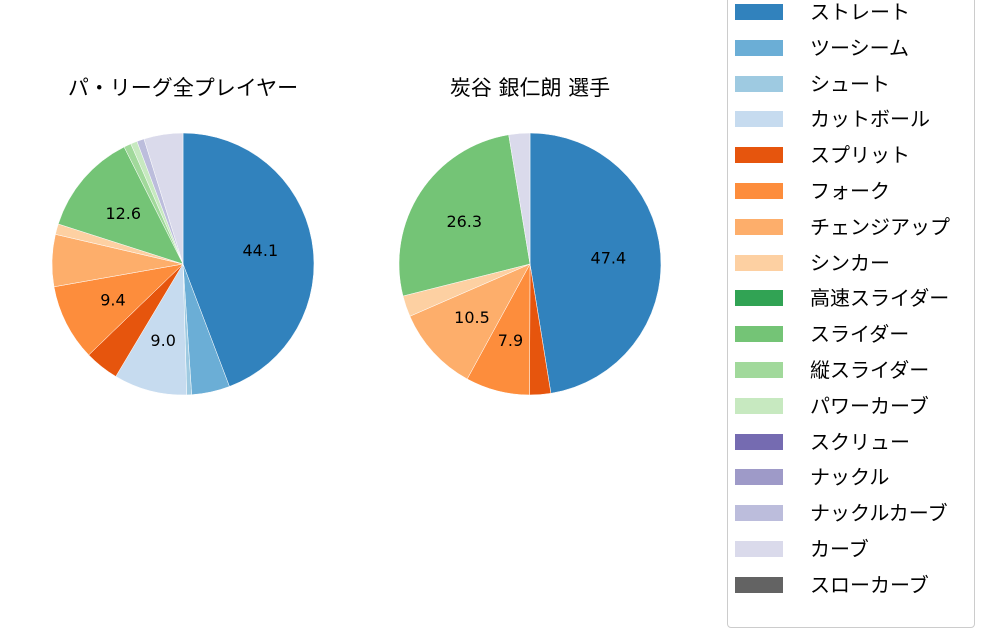  I want to click on pie-left: 44.1 9.0 9.4 12.6, so click(183, 264).